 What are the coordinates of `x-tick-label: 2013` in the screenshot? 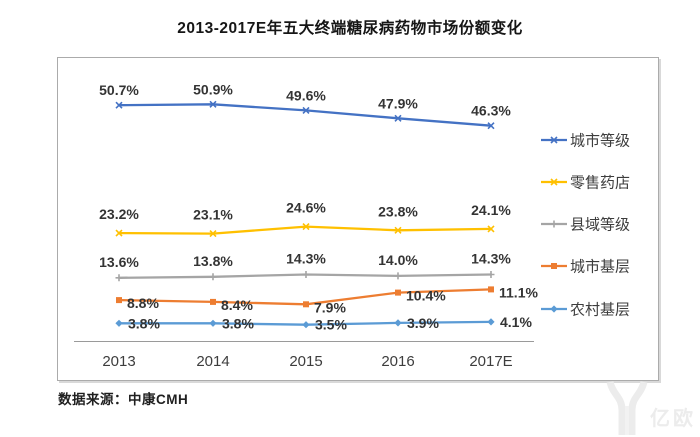 It's located at (118, 361).